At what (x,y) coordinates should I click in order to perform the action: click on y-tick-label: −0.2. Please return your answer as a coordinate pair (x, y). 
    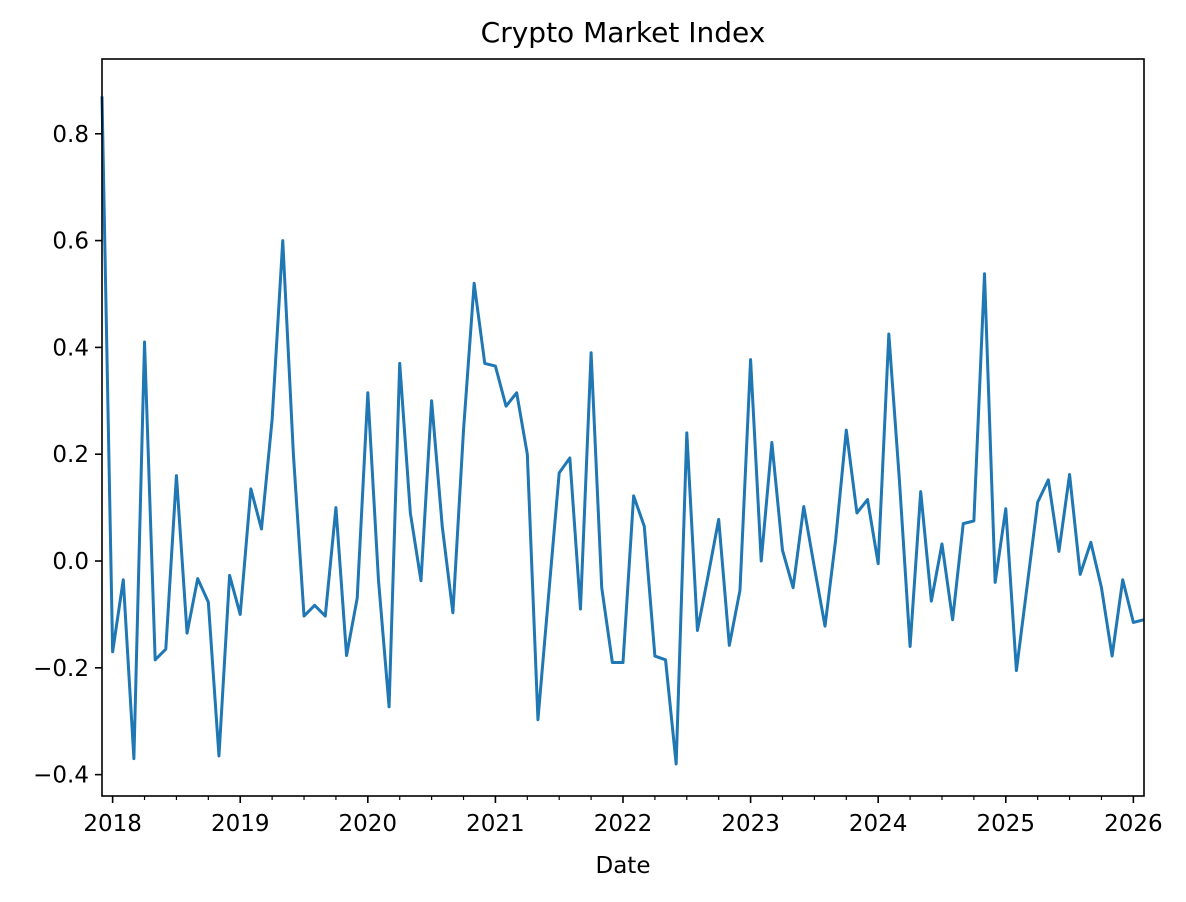
    Looking at the image, I should click on (61, 669).